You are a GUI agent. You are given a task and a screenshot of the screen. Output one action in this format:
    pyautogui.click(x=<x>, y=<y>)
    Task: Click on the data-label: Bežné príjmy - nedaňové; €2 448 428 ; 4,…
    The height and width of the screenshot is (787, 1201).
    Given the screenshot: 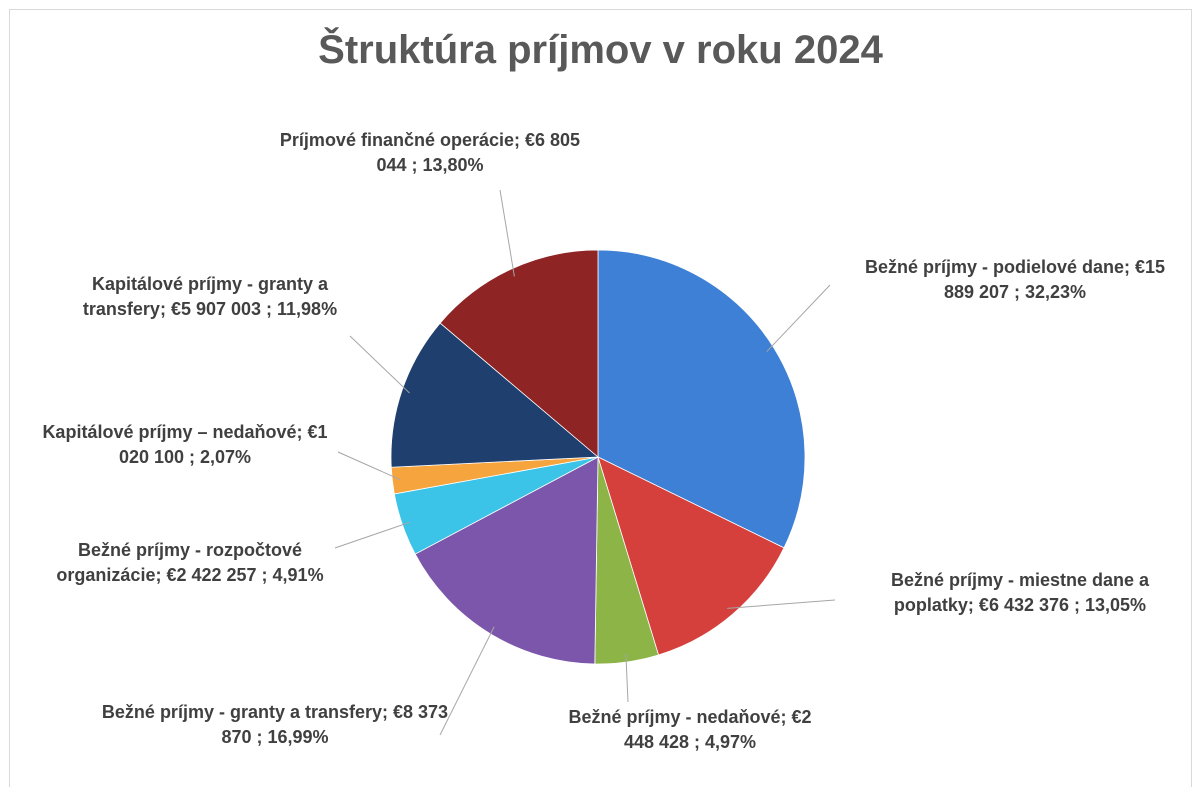 What is the action you would take?
    pyautogui.click(x=690, y=729)
    